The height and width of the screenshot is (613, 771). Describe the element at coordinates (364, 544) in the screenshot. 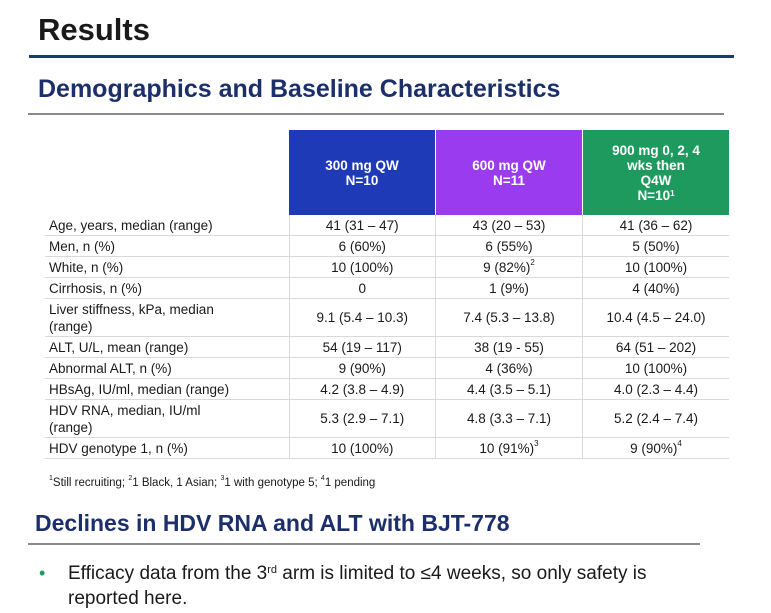

I see `section2-divider` at that location.